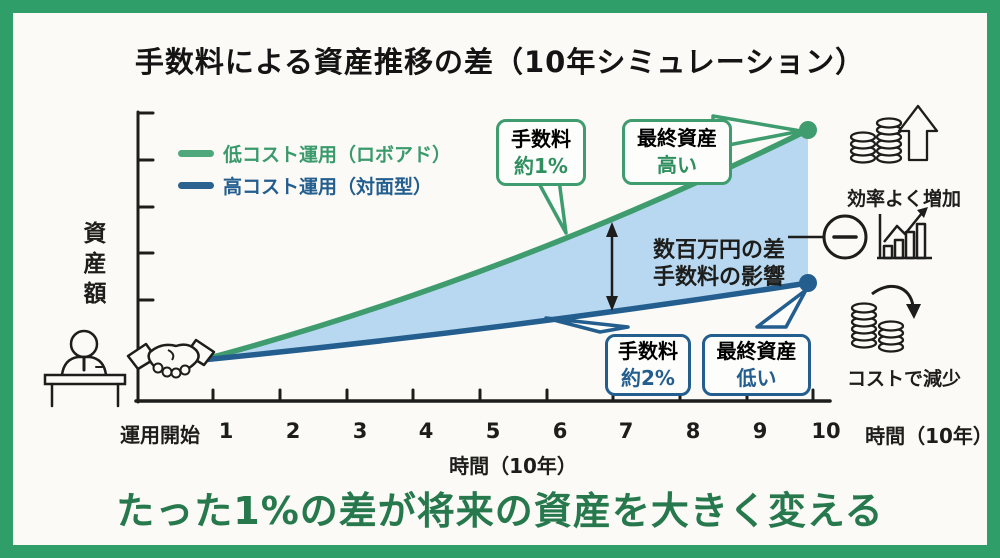 The width and height of the screenshot is (1000, 558). What do you see at coordinates (693, 431) in the screenshot?
I see `x-tick-label-8: 8` at bounding box center [693, 431].